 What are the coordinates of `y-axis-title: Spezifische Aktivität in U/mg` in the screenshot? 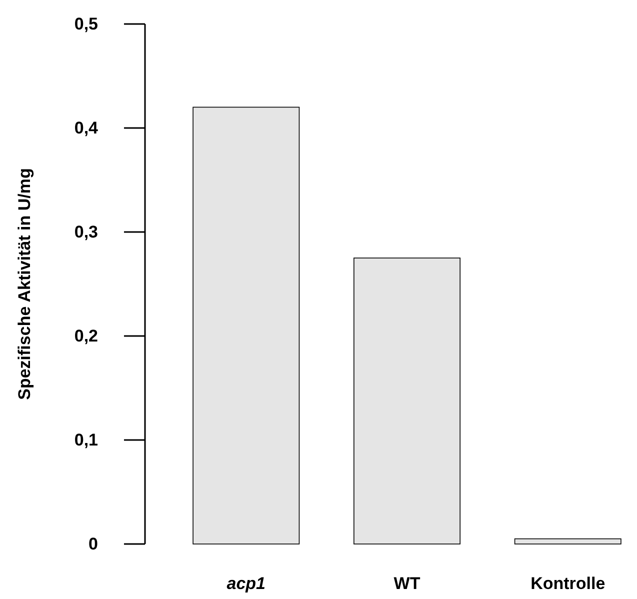 It's located at (24, 284).